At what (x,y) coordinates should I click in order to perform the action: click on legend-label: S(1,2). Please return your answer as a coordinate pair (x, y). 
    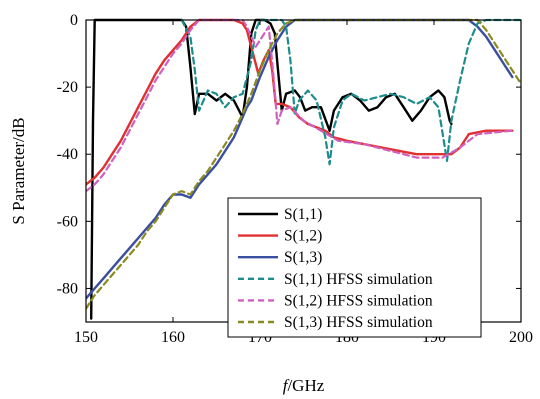
    Looking at the image, I should click on (303, 236).